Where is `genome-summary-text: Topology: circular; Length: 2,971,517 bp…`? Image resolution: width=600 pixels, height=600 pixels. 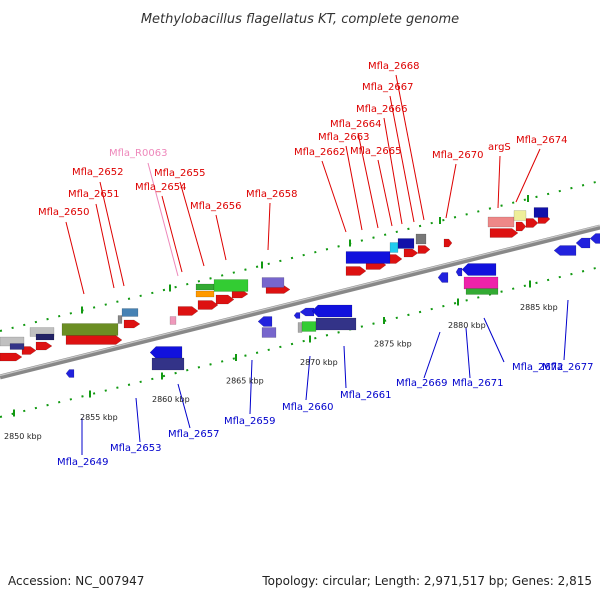 genome-summary-text: Topology: circular; Length: 2,971,517 bp… is located at coordinates (427, 581).